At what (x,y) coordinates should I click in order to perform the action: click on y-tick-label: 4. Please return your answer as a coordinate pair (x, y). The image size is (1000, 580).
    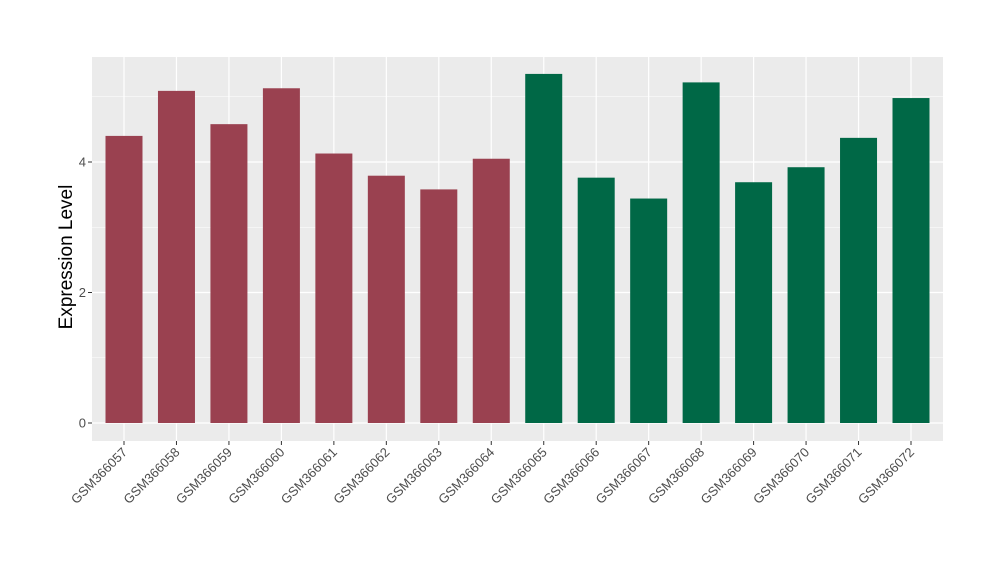
    Looking at the image, I should click on (82, 162).